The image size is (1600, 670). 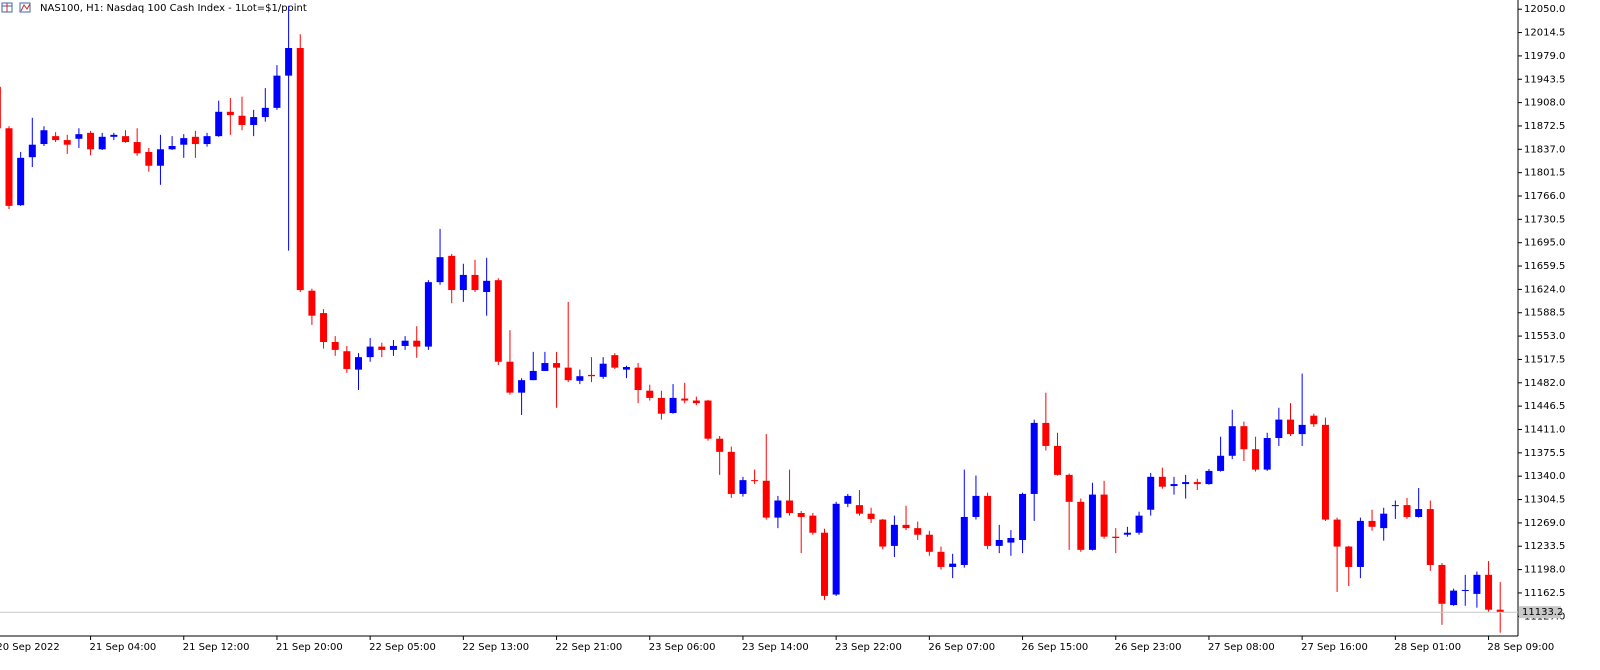 I want to click on y-tick-label: 11269.0, so click(x=1544, y=523).